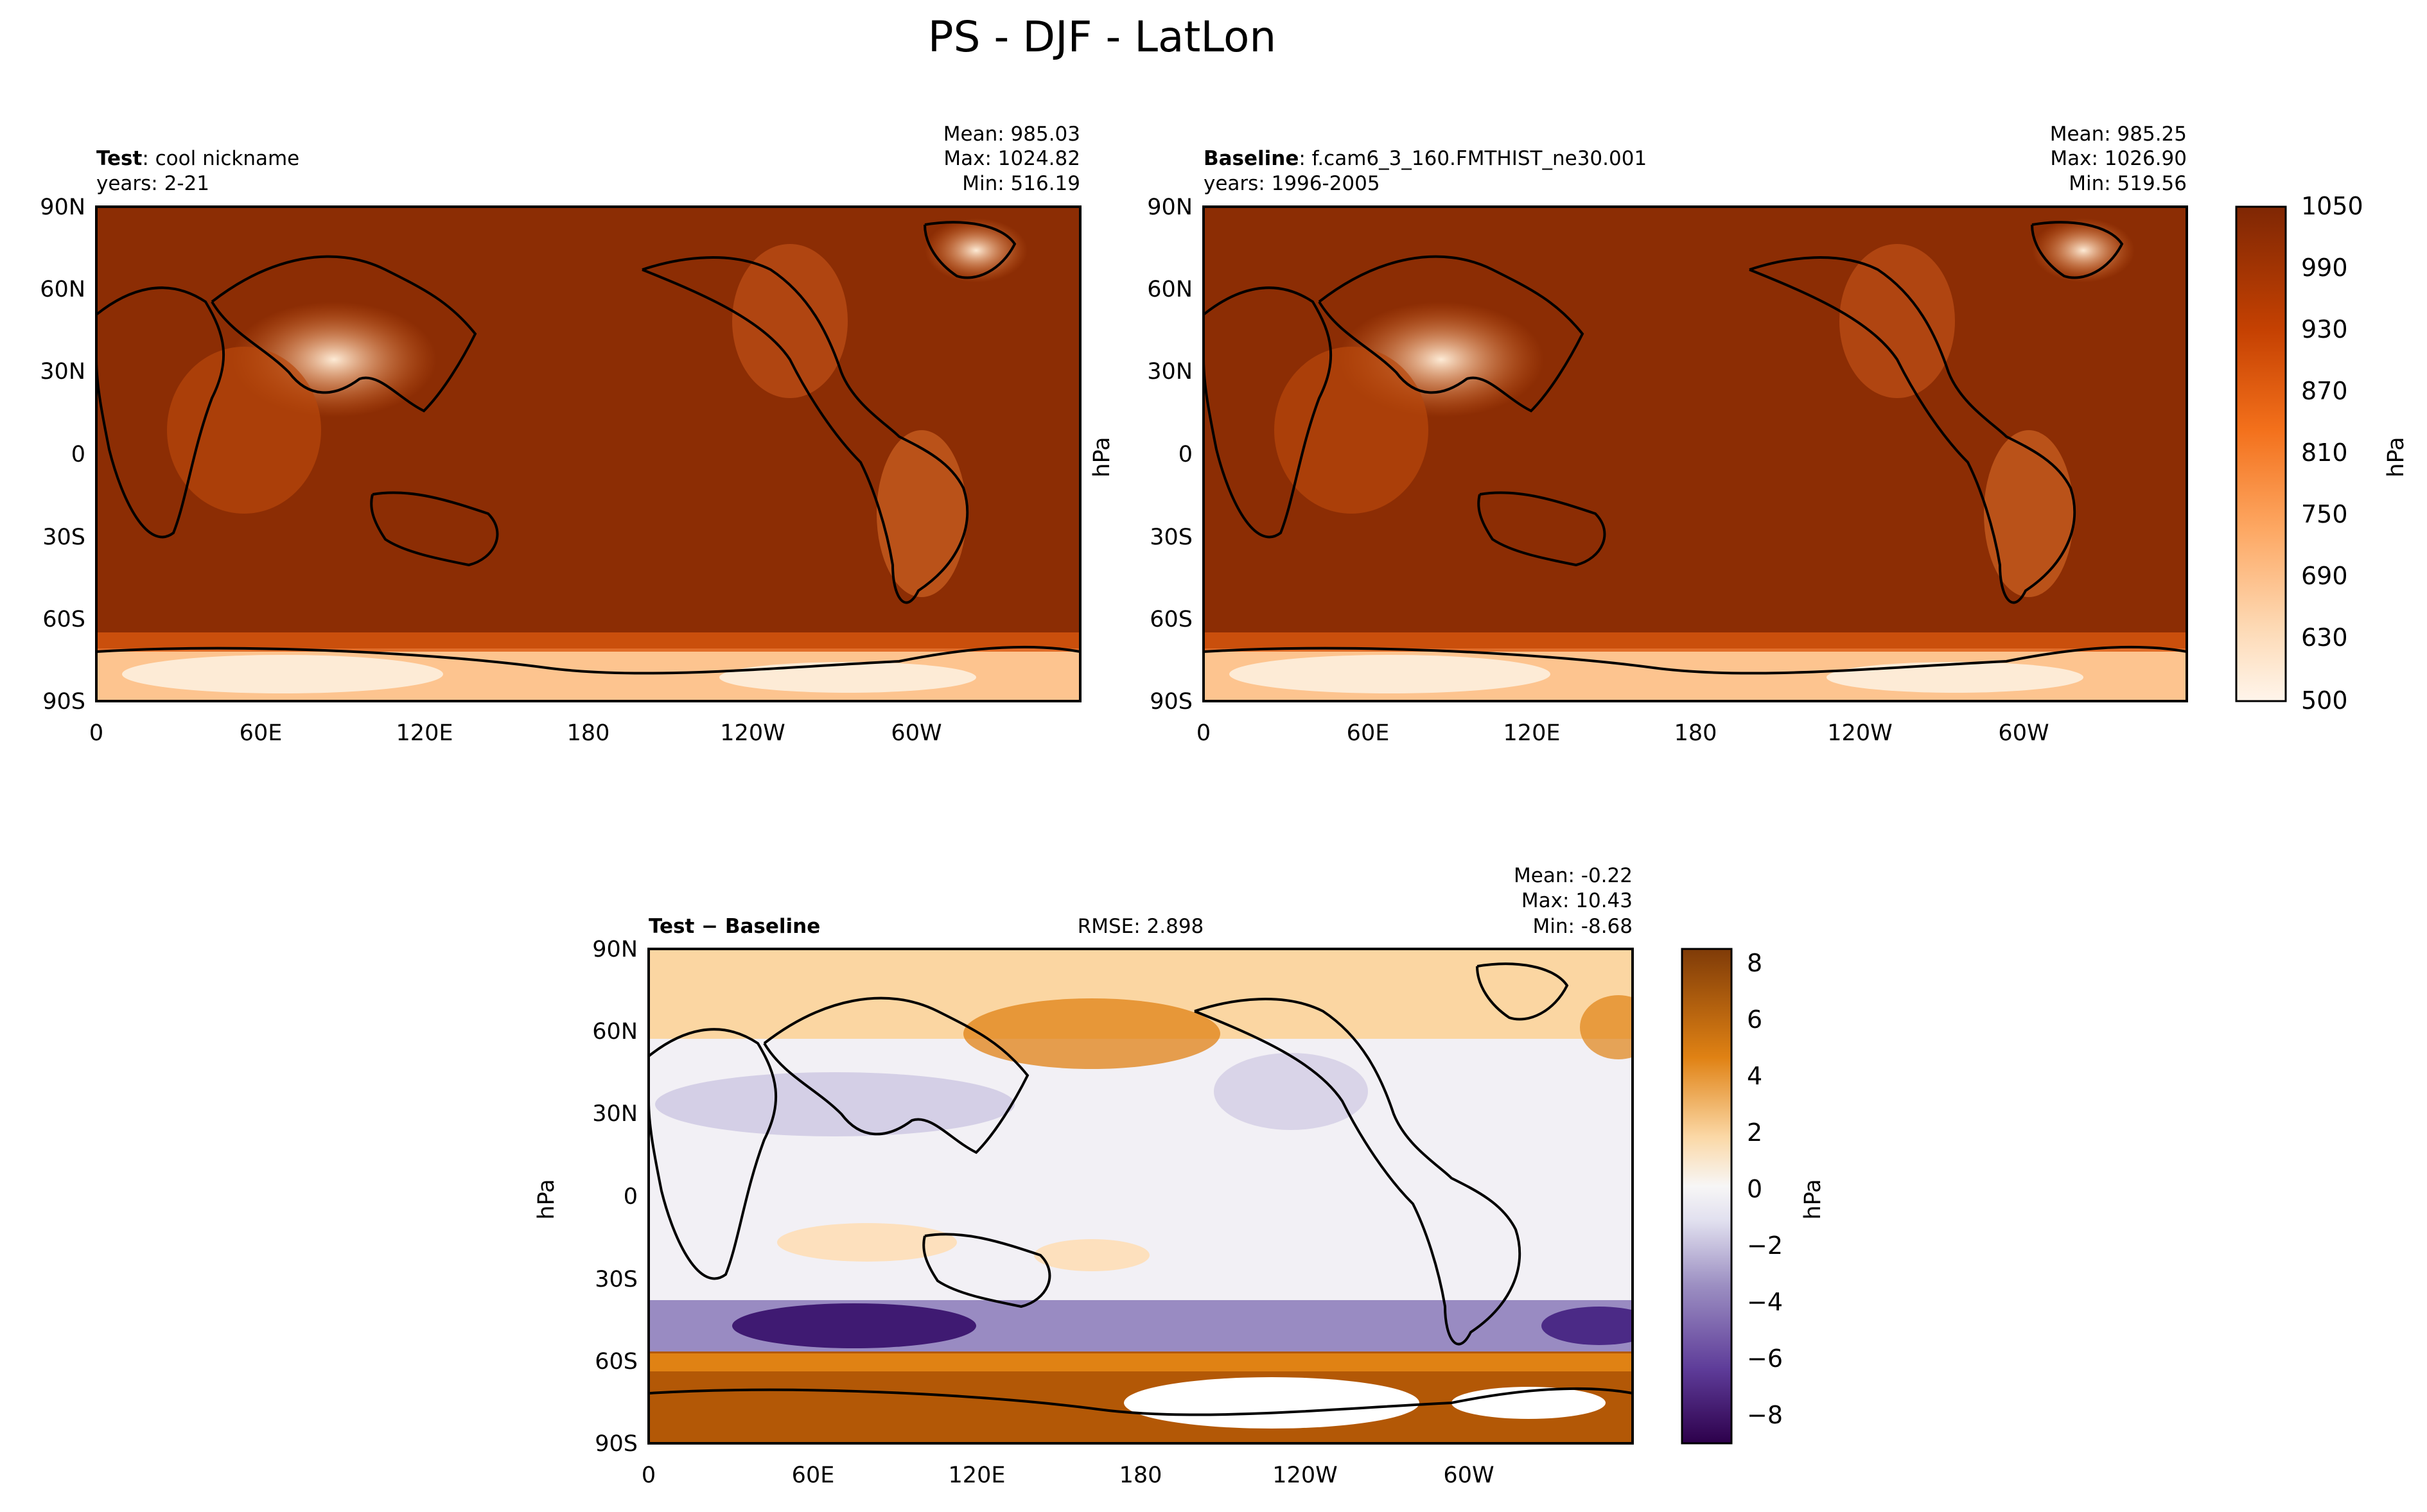 The image size is (2427, 1512). What do you see at coordinates (2261, 453) in the screenshot?
I see `colorbar-absolute-gradient` at bounding box center [2261, 453].